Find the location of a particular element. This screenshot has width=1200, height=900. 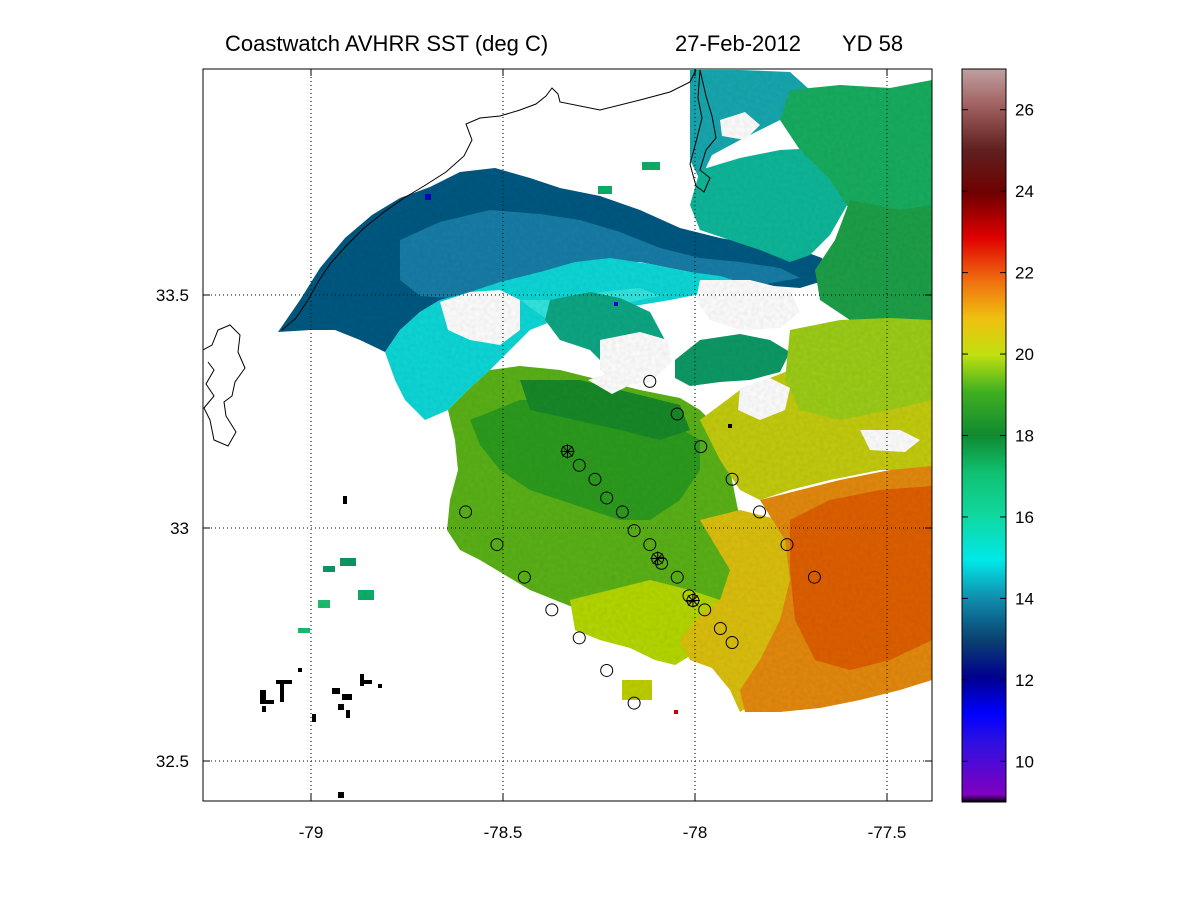

colorbar-tick-label: 18 is located at coordinates (1024, 436).